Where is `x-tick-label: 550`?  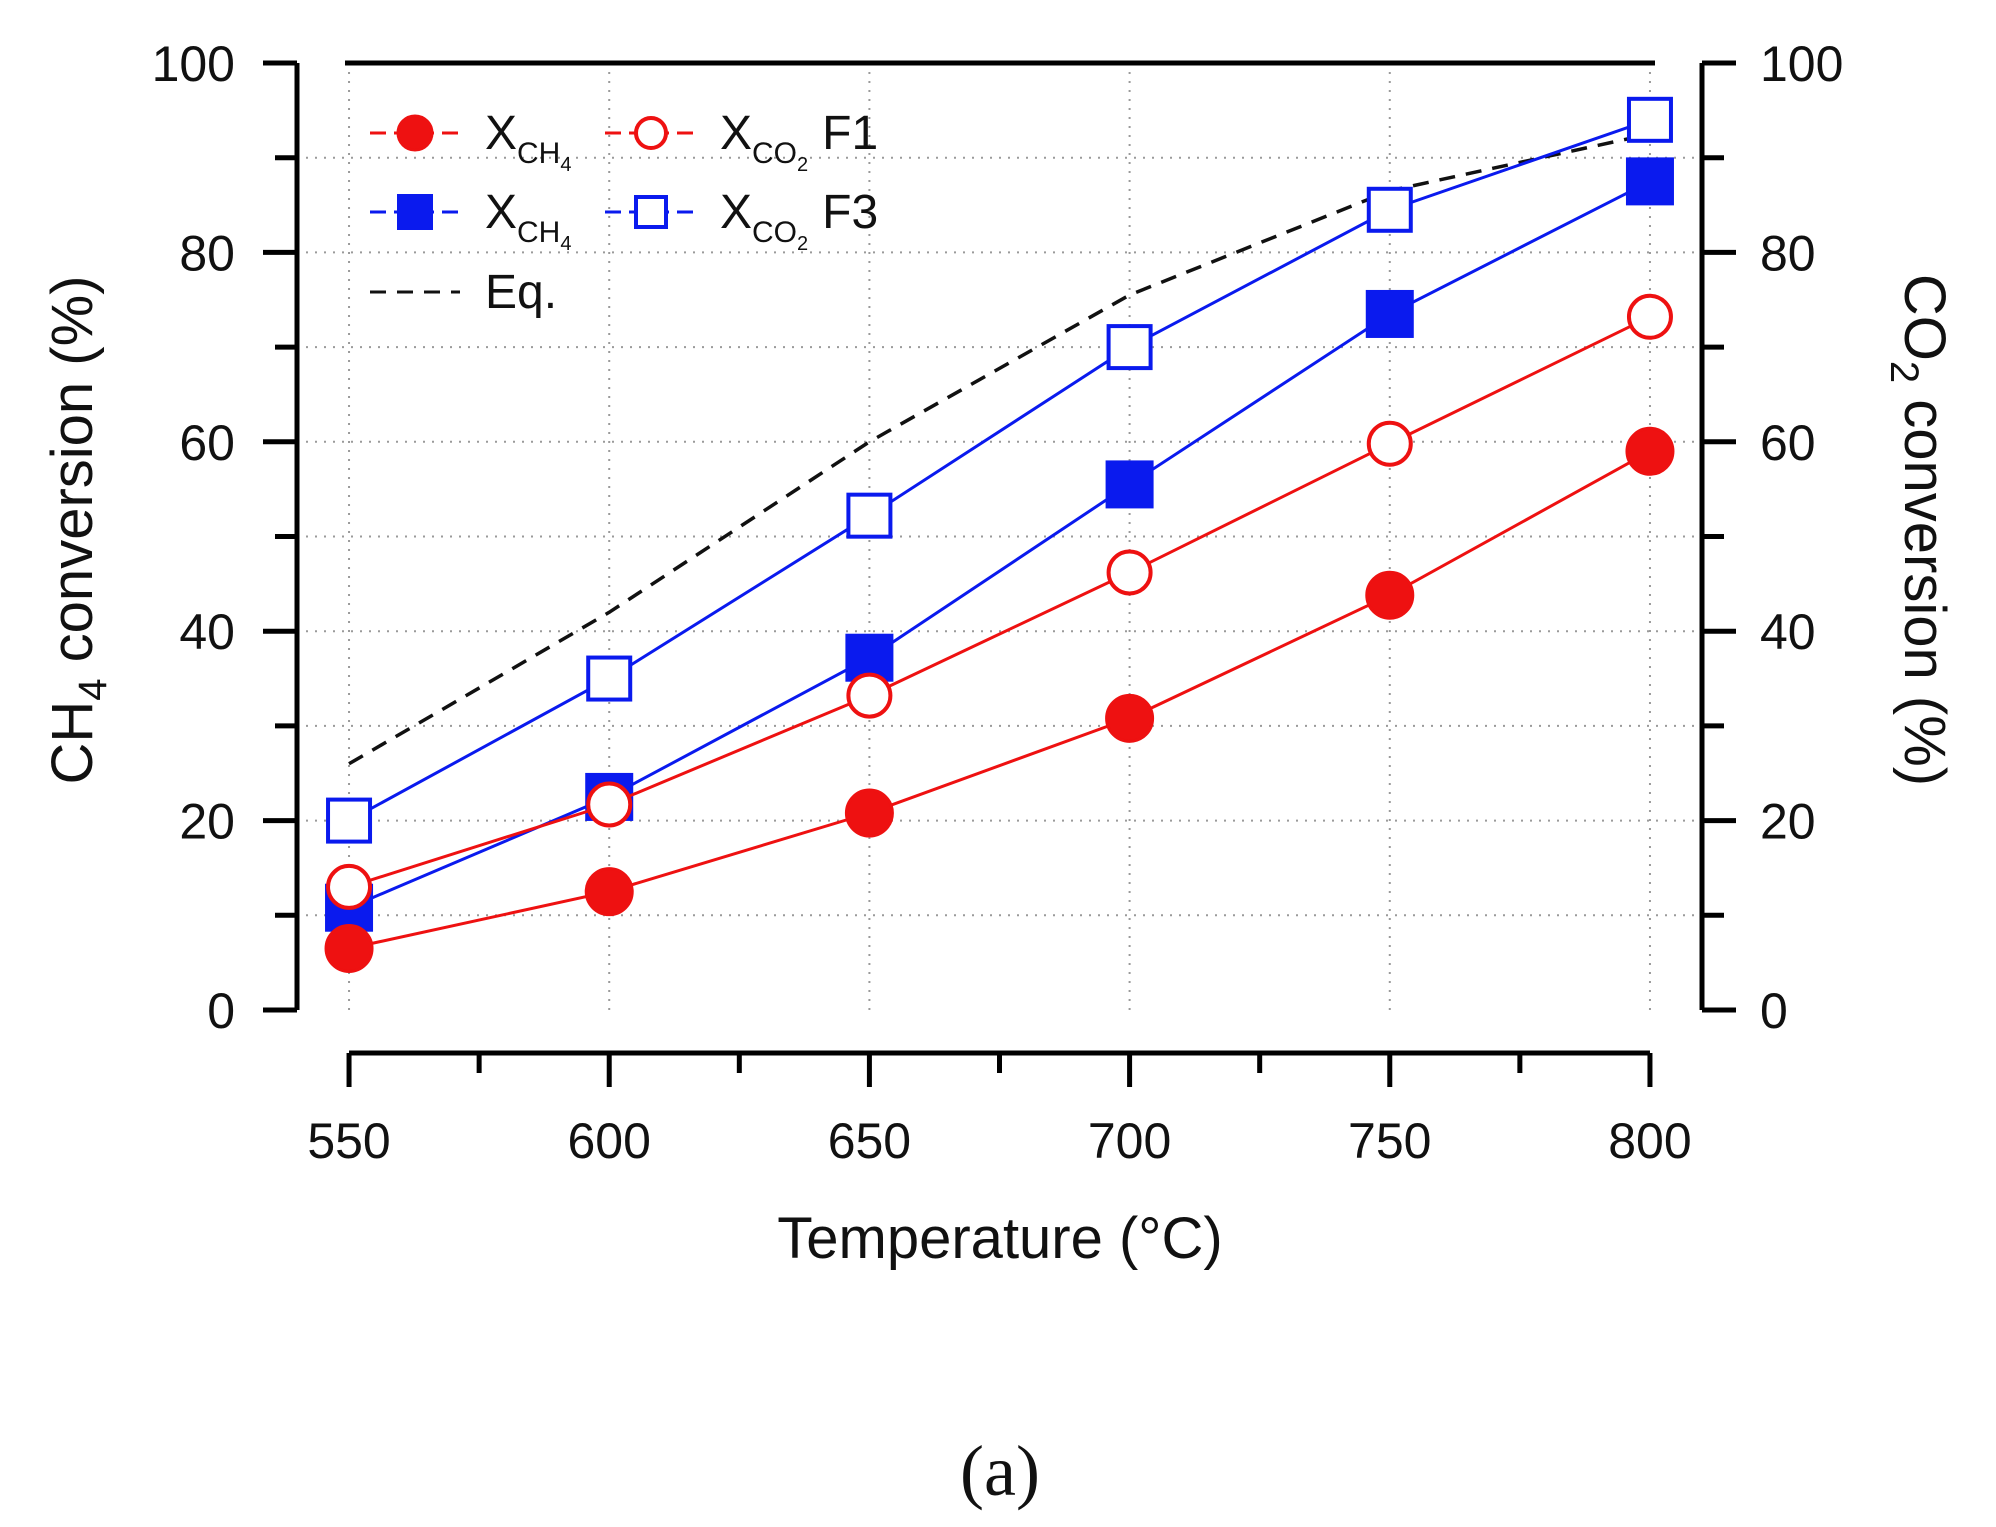 x-tick-label: 550 is located at coordinates (348, 1141).